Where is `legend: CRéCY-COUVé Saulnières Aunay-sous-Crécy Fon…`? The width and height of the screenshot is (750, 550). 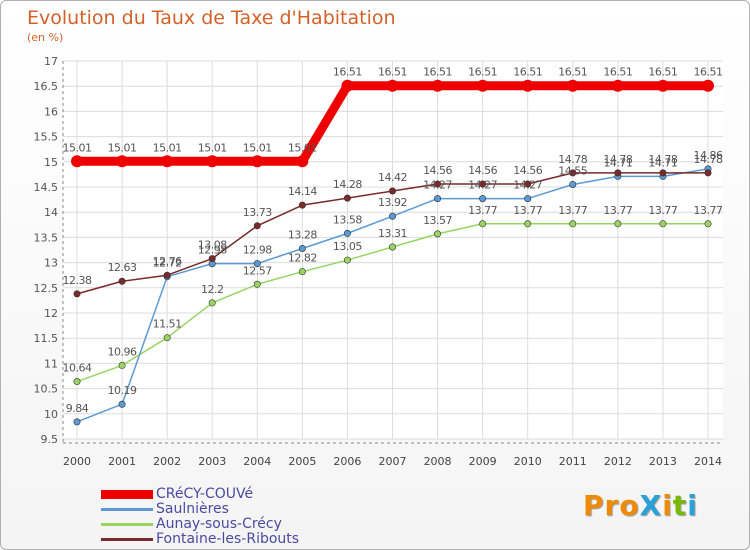
legend: CRéCY-COUVé Saulnières Aunay-sous-Crécy Fon… is located at coordinates (231, 517).